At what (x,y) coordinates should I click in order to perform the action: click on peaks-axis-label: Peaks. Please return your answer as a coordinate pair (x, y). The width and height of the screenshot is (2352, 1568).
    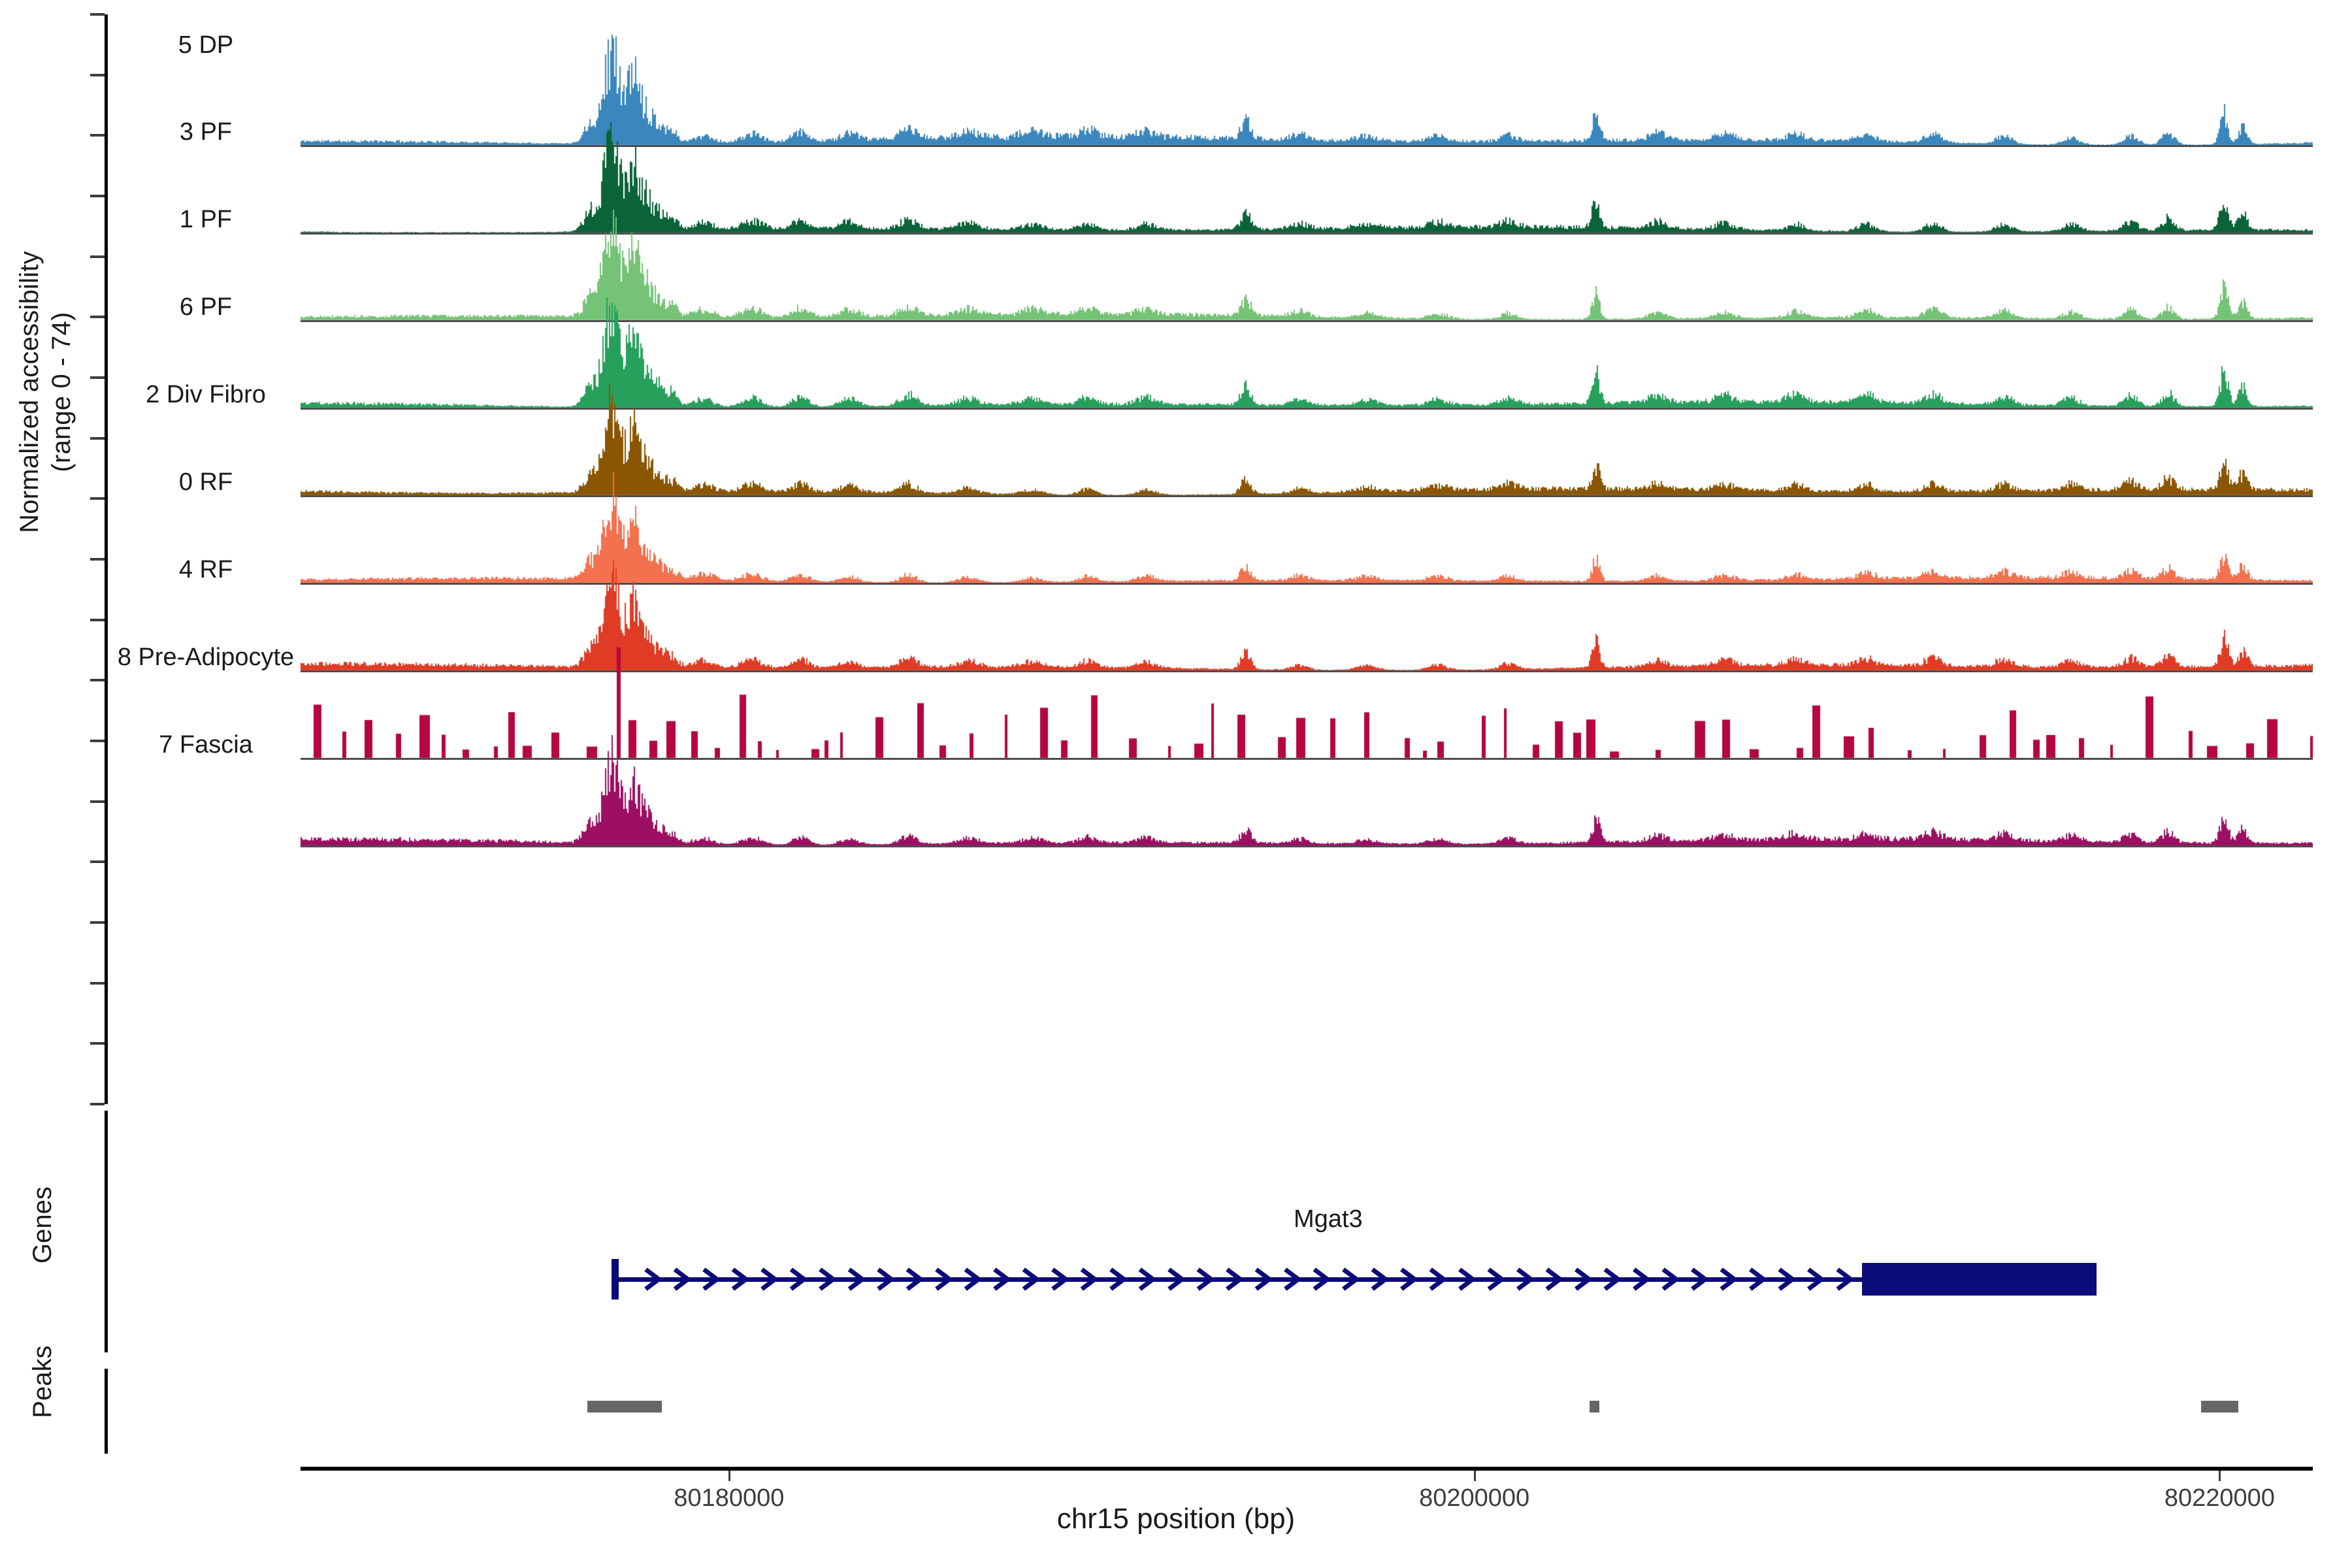
    Looking at the image, I should click on (42, 1381).